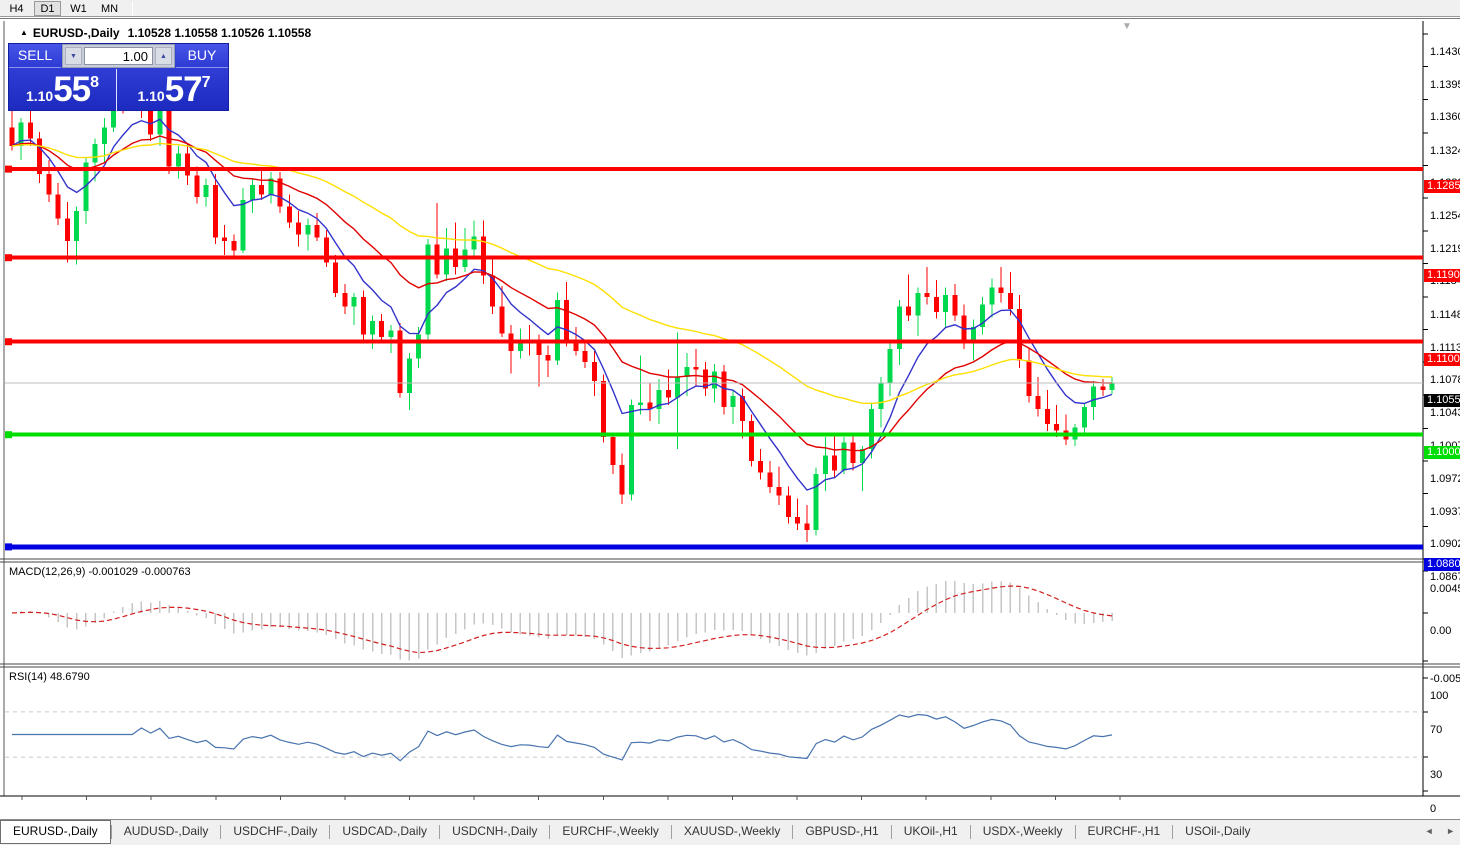 This screenshot has height=845, width=1460. Describe the element at coordinates (562, 619) in the screenshot. I see `macd-signal-line` at that location.